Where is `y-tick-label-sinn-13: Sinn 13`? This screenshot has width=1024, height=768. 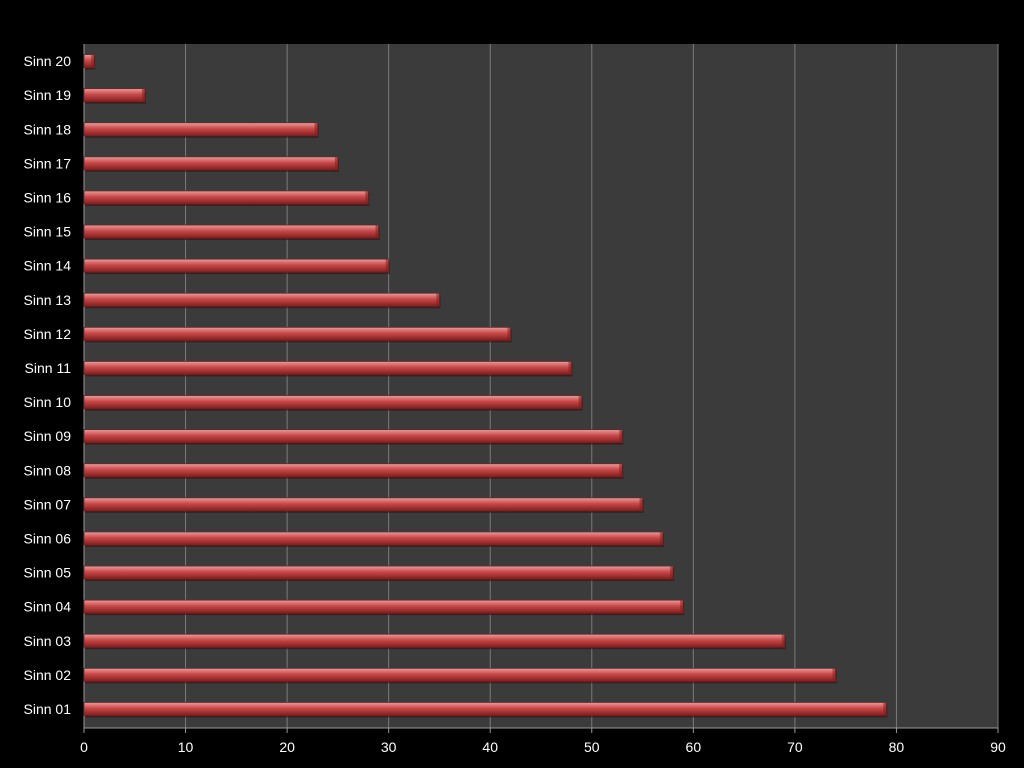
y-tick-label-sinn-13: Sinn 13 is located at coordinates (48, 300).